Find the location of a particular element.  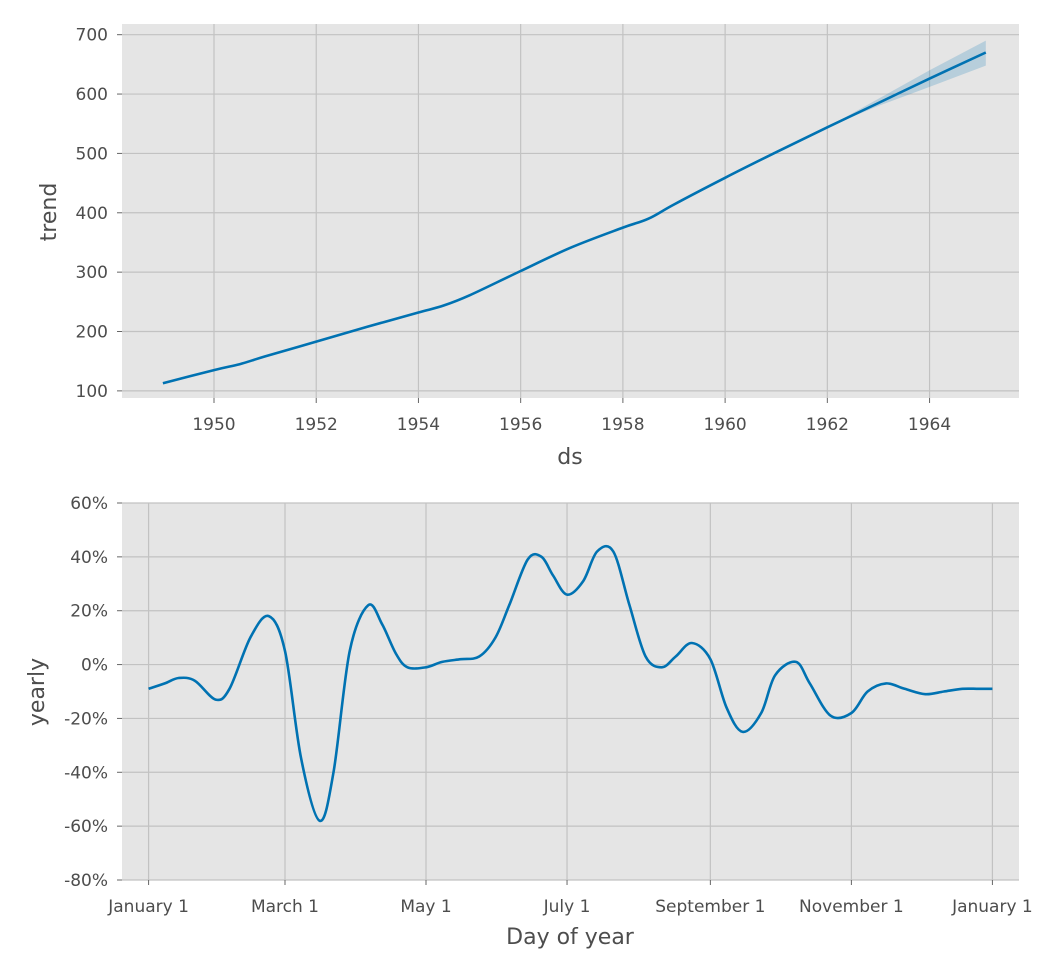

yearly-x-tick-label: September 1 is located at coordinates (710, 907).